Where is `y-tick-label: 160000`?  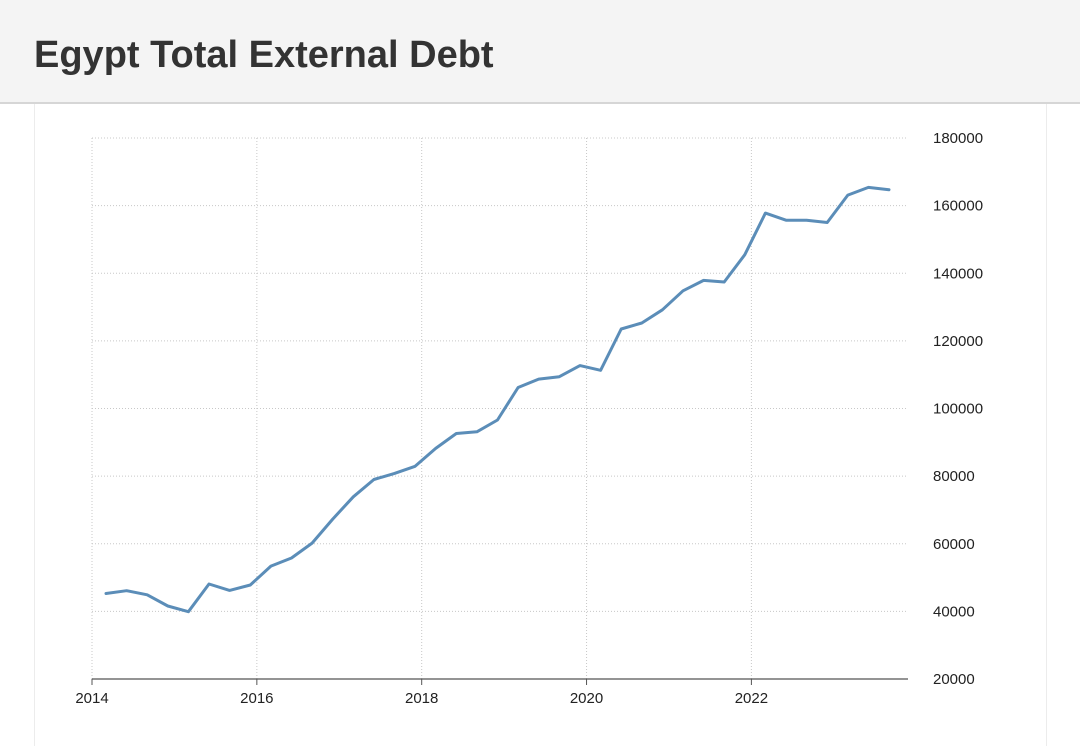
y-tick-label: 160000 is located at coordinates (958, 206).